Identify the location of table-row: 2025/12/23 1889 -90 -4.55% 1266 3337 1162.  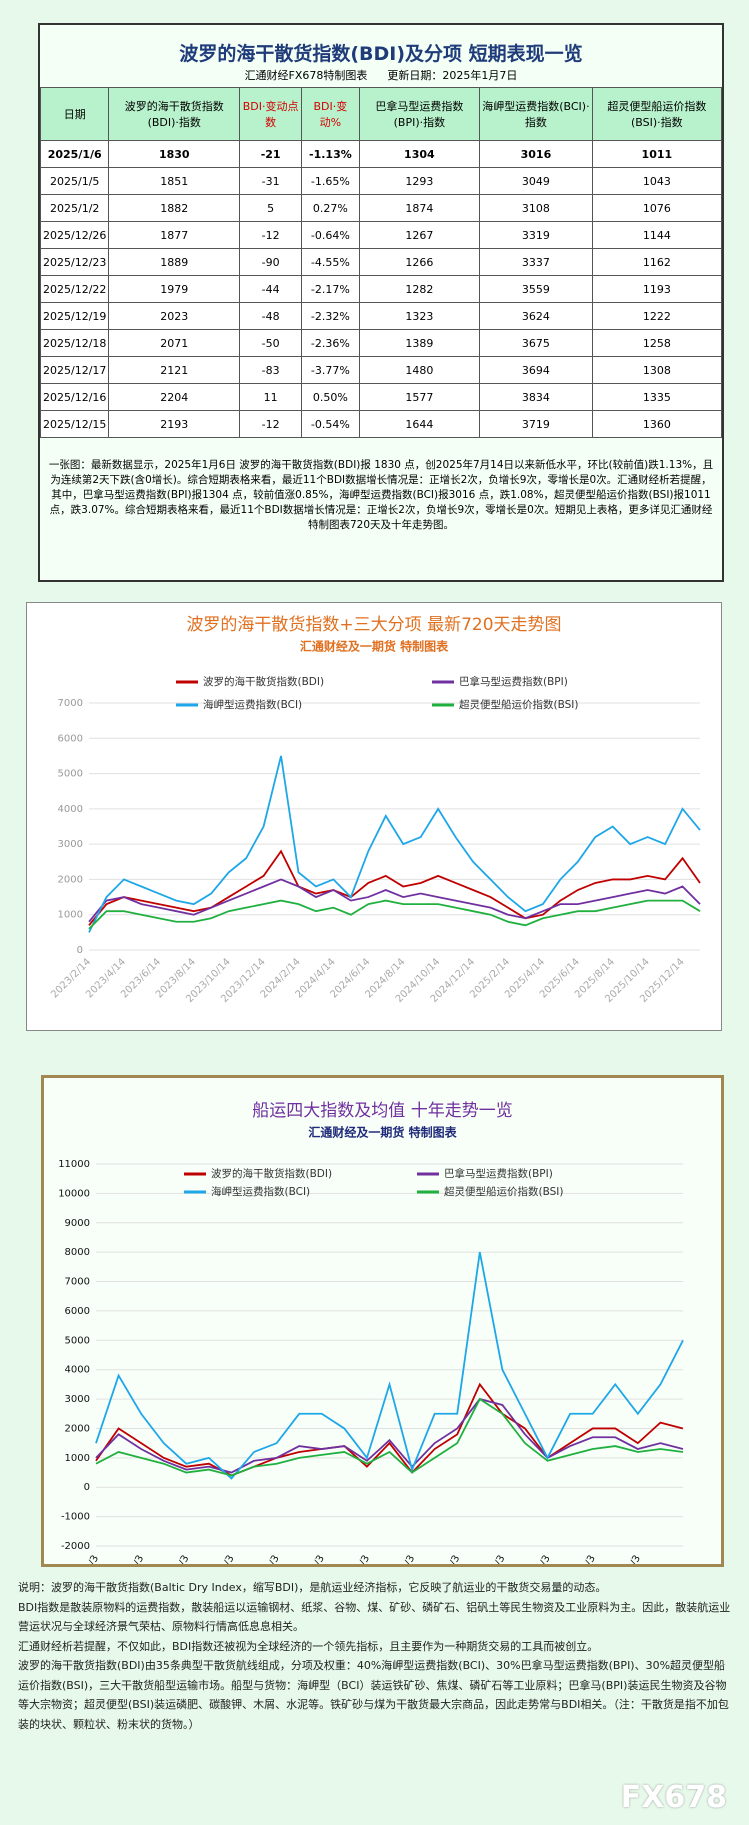
(381, 262).